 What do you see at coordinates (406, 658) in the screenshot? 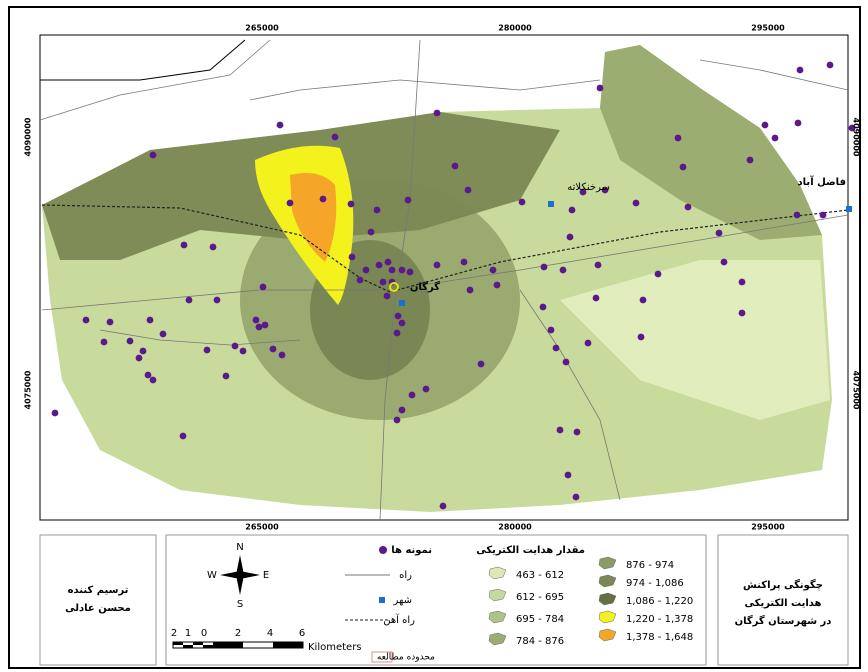
I see `legend-label: محدوده مطالعه` at bounding box center [406, 658].